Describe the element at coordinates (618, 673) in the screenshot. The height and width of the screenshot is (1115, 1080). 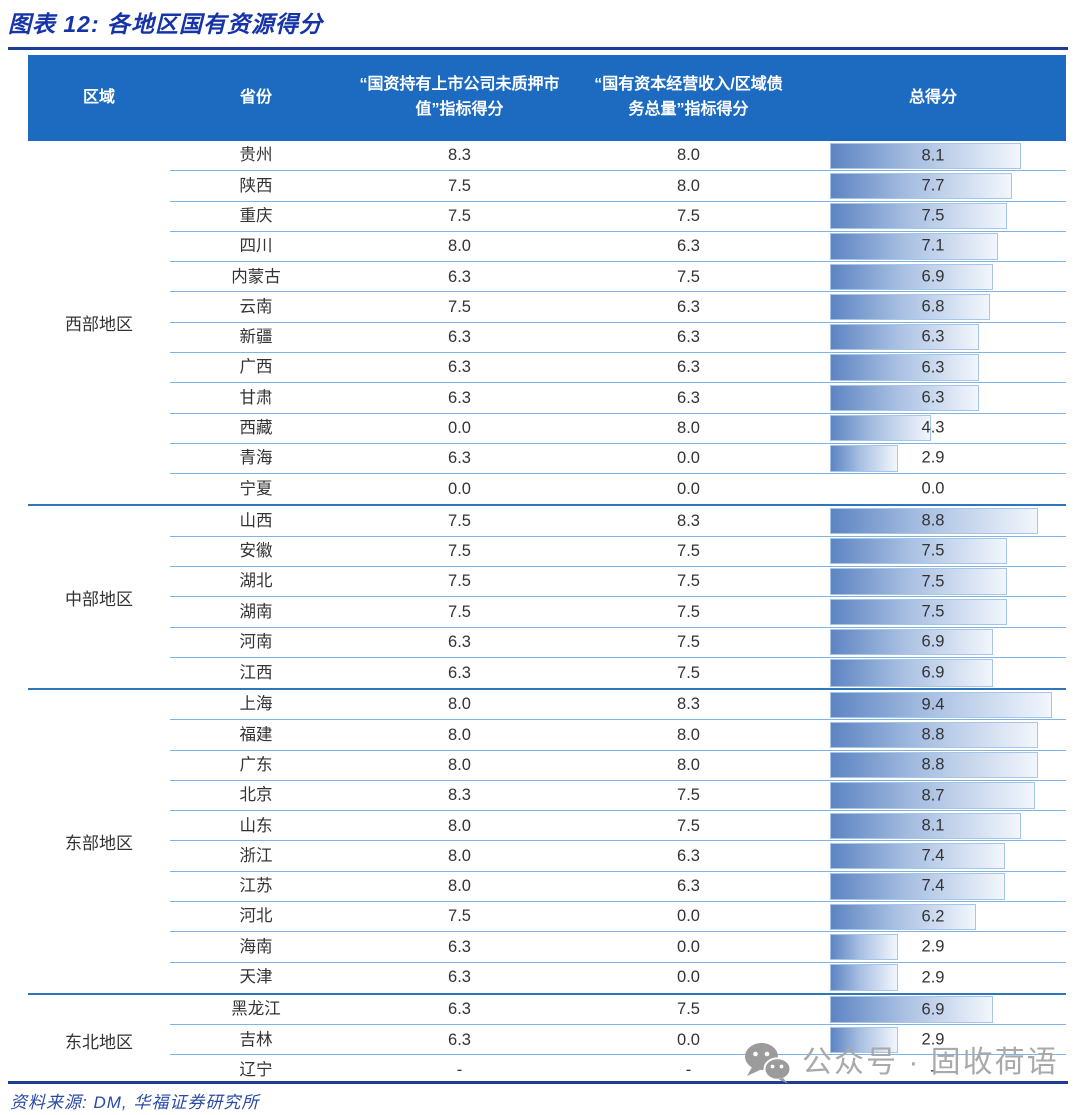
I see `table-row: 江西 6.3 7.5 6.9` at that location.